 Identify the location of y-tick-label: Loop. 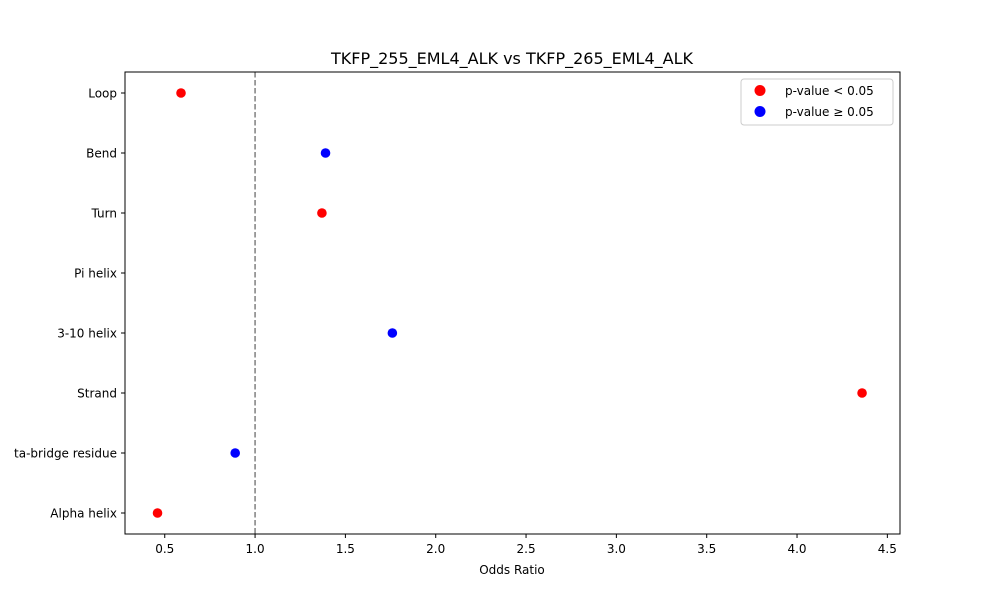
(102, 94).